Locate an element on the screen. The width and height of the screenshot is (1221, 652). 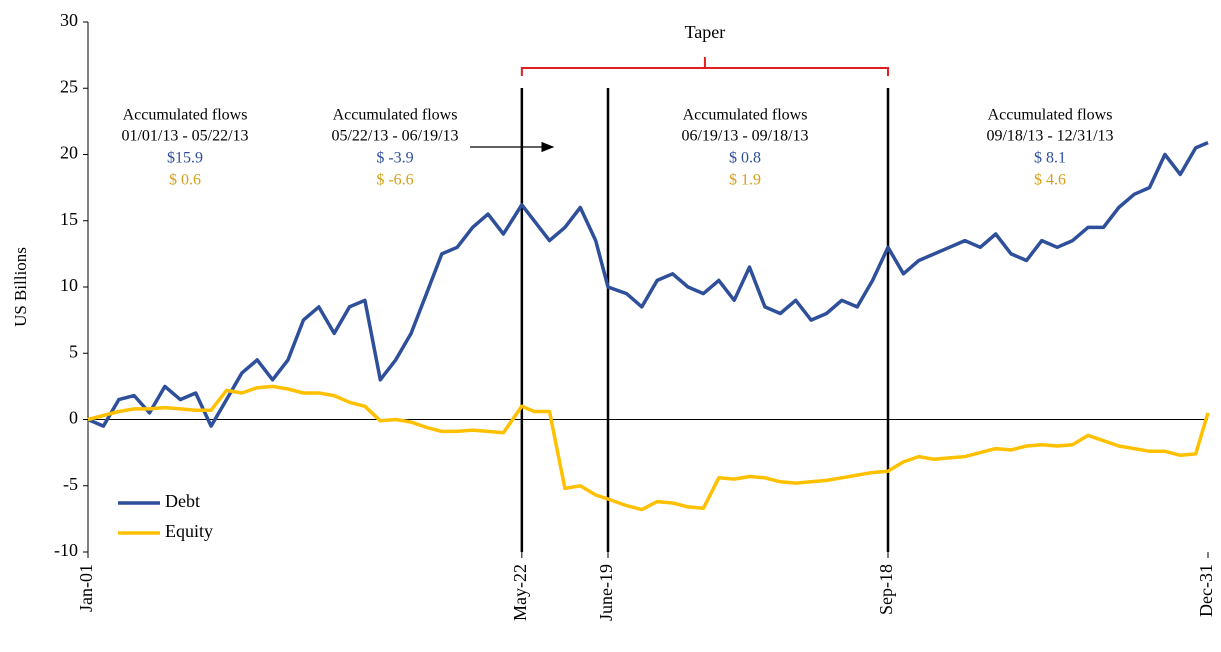
y-tick-label: 25 is located at coordinates (69, 86).